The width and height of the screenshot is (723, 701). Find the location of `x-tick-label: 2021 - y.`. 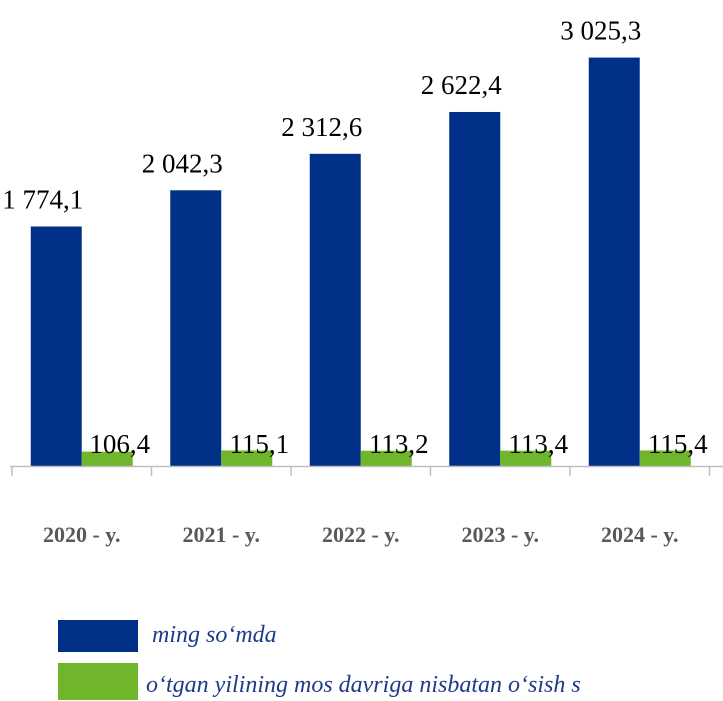

x-tick-label: 2021 - y. is located at coordinates (221, 534).